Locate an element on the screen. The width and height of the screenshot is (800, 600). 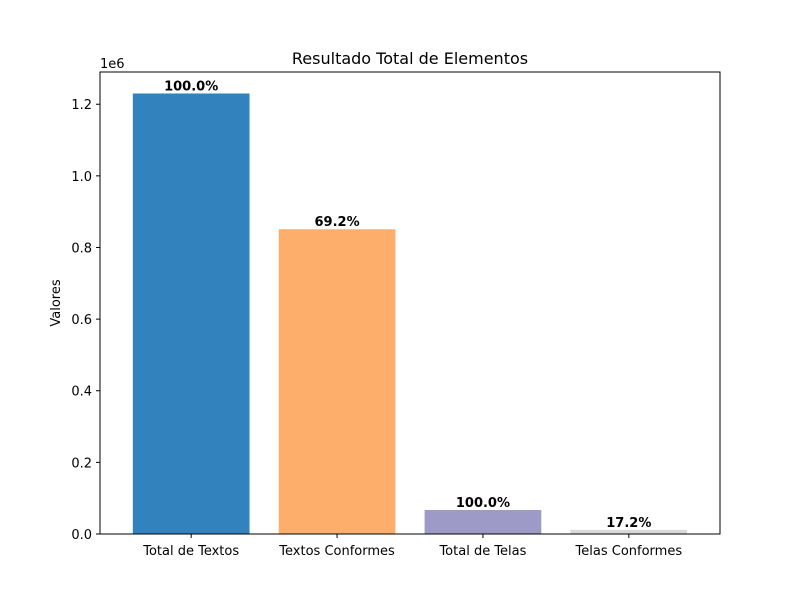
y-tick-label-6: 1.2 is located at coordinates (81, 105).